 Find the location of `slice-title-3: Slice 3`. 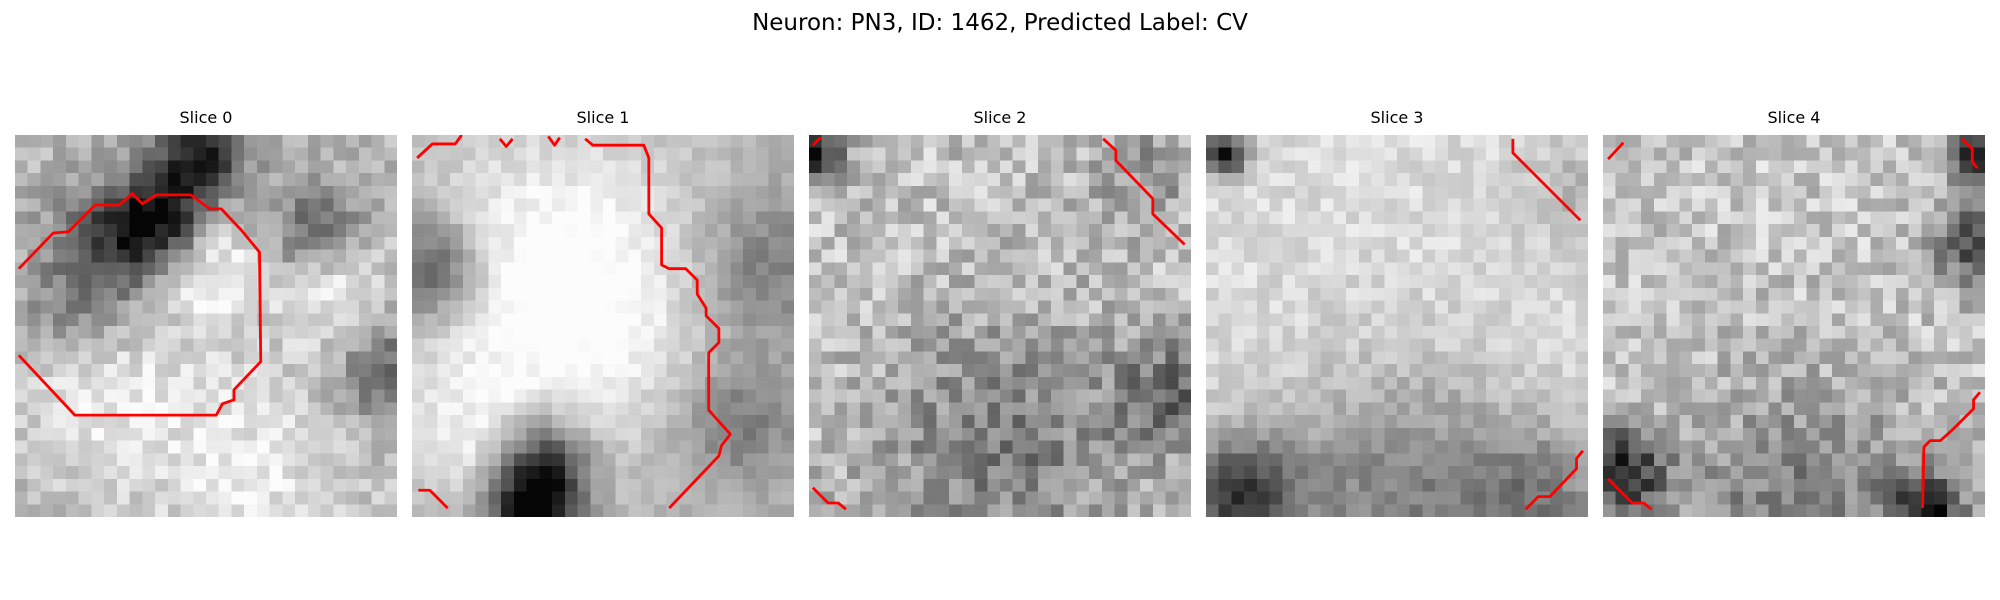

slice-title-3: Slice 3 is located at coordinates (1397, 117).